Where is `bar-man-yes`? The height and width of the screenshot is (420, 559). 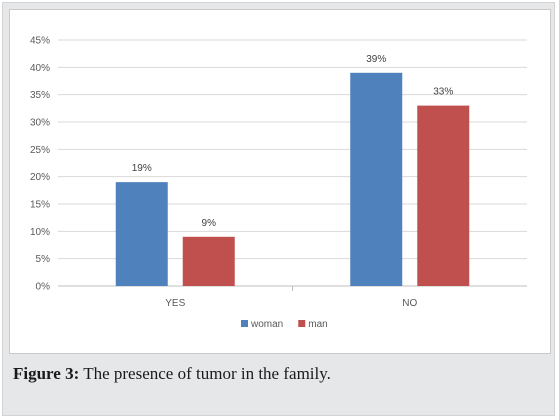 bar-man-yes is located at coordinates (208, 261).